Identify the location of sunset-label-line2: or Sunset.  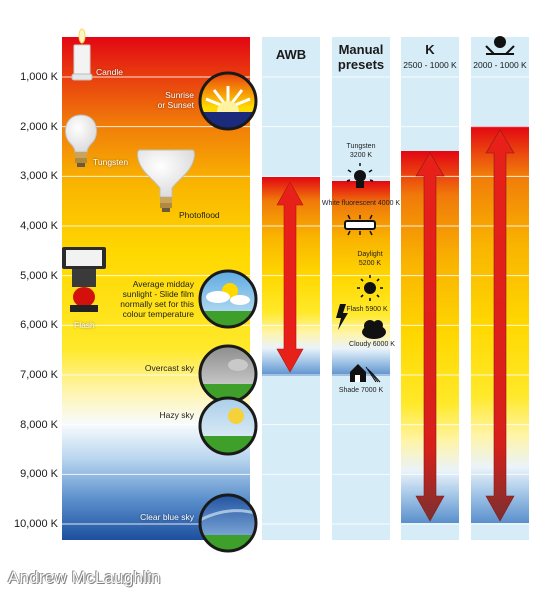
(175, 105).